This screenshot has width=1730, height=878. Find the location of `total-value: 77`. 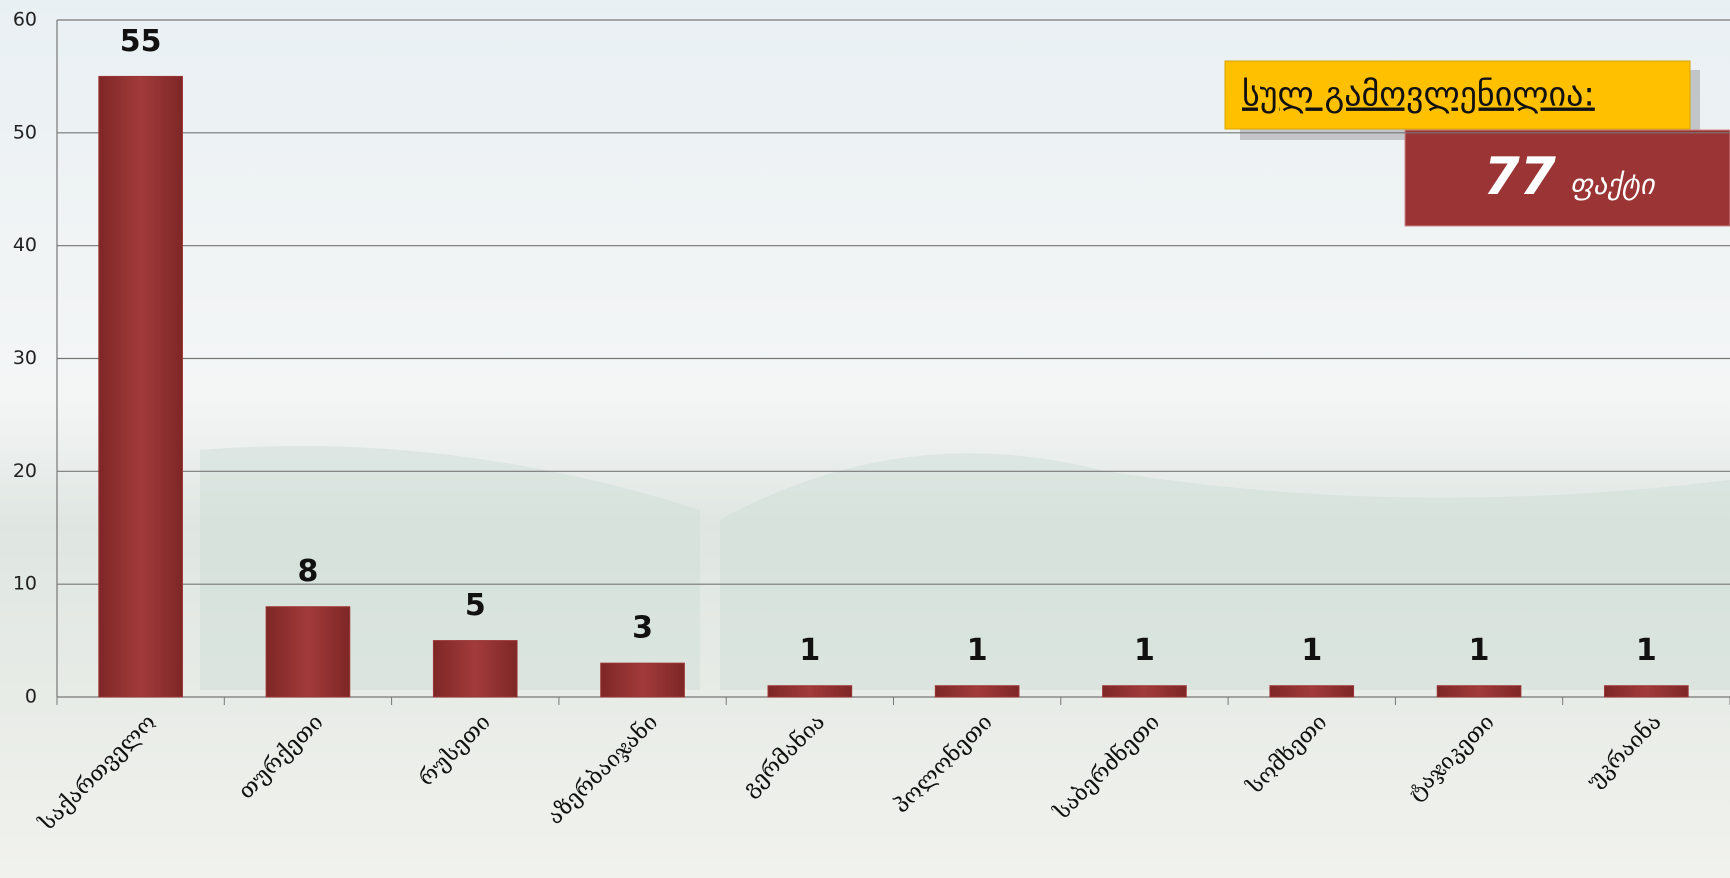

total-value: 77 is located at coordinates (1520, 177).